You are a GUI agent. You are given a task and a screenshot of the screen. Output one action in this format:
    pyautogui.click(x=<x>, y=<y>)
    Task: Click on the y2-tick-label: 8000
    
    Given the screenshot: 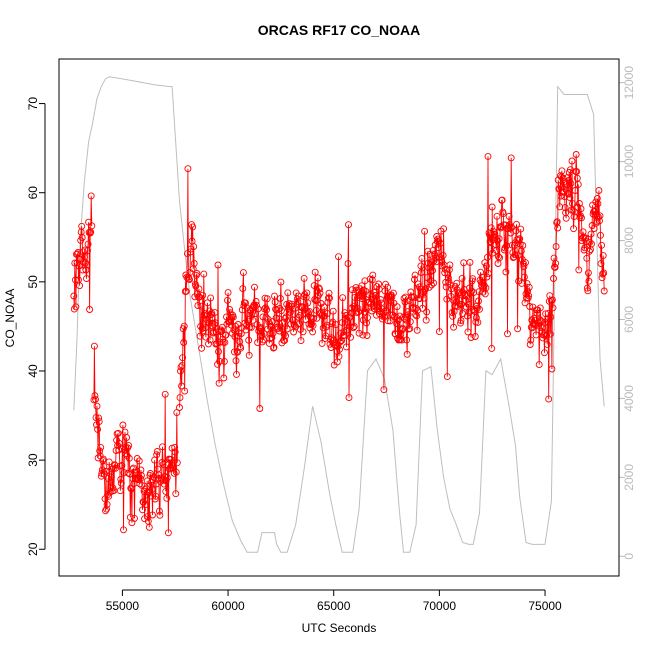 What is the action you would take?
    pyautogui.click(x=629, y=240)
    